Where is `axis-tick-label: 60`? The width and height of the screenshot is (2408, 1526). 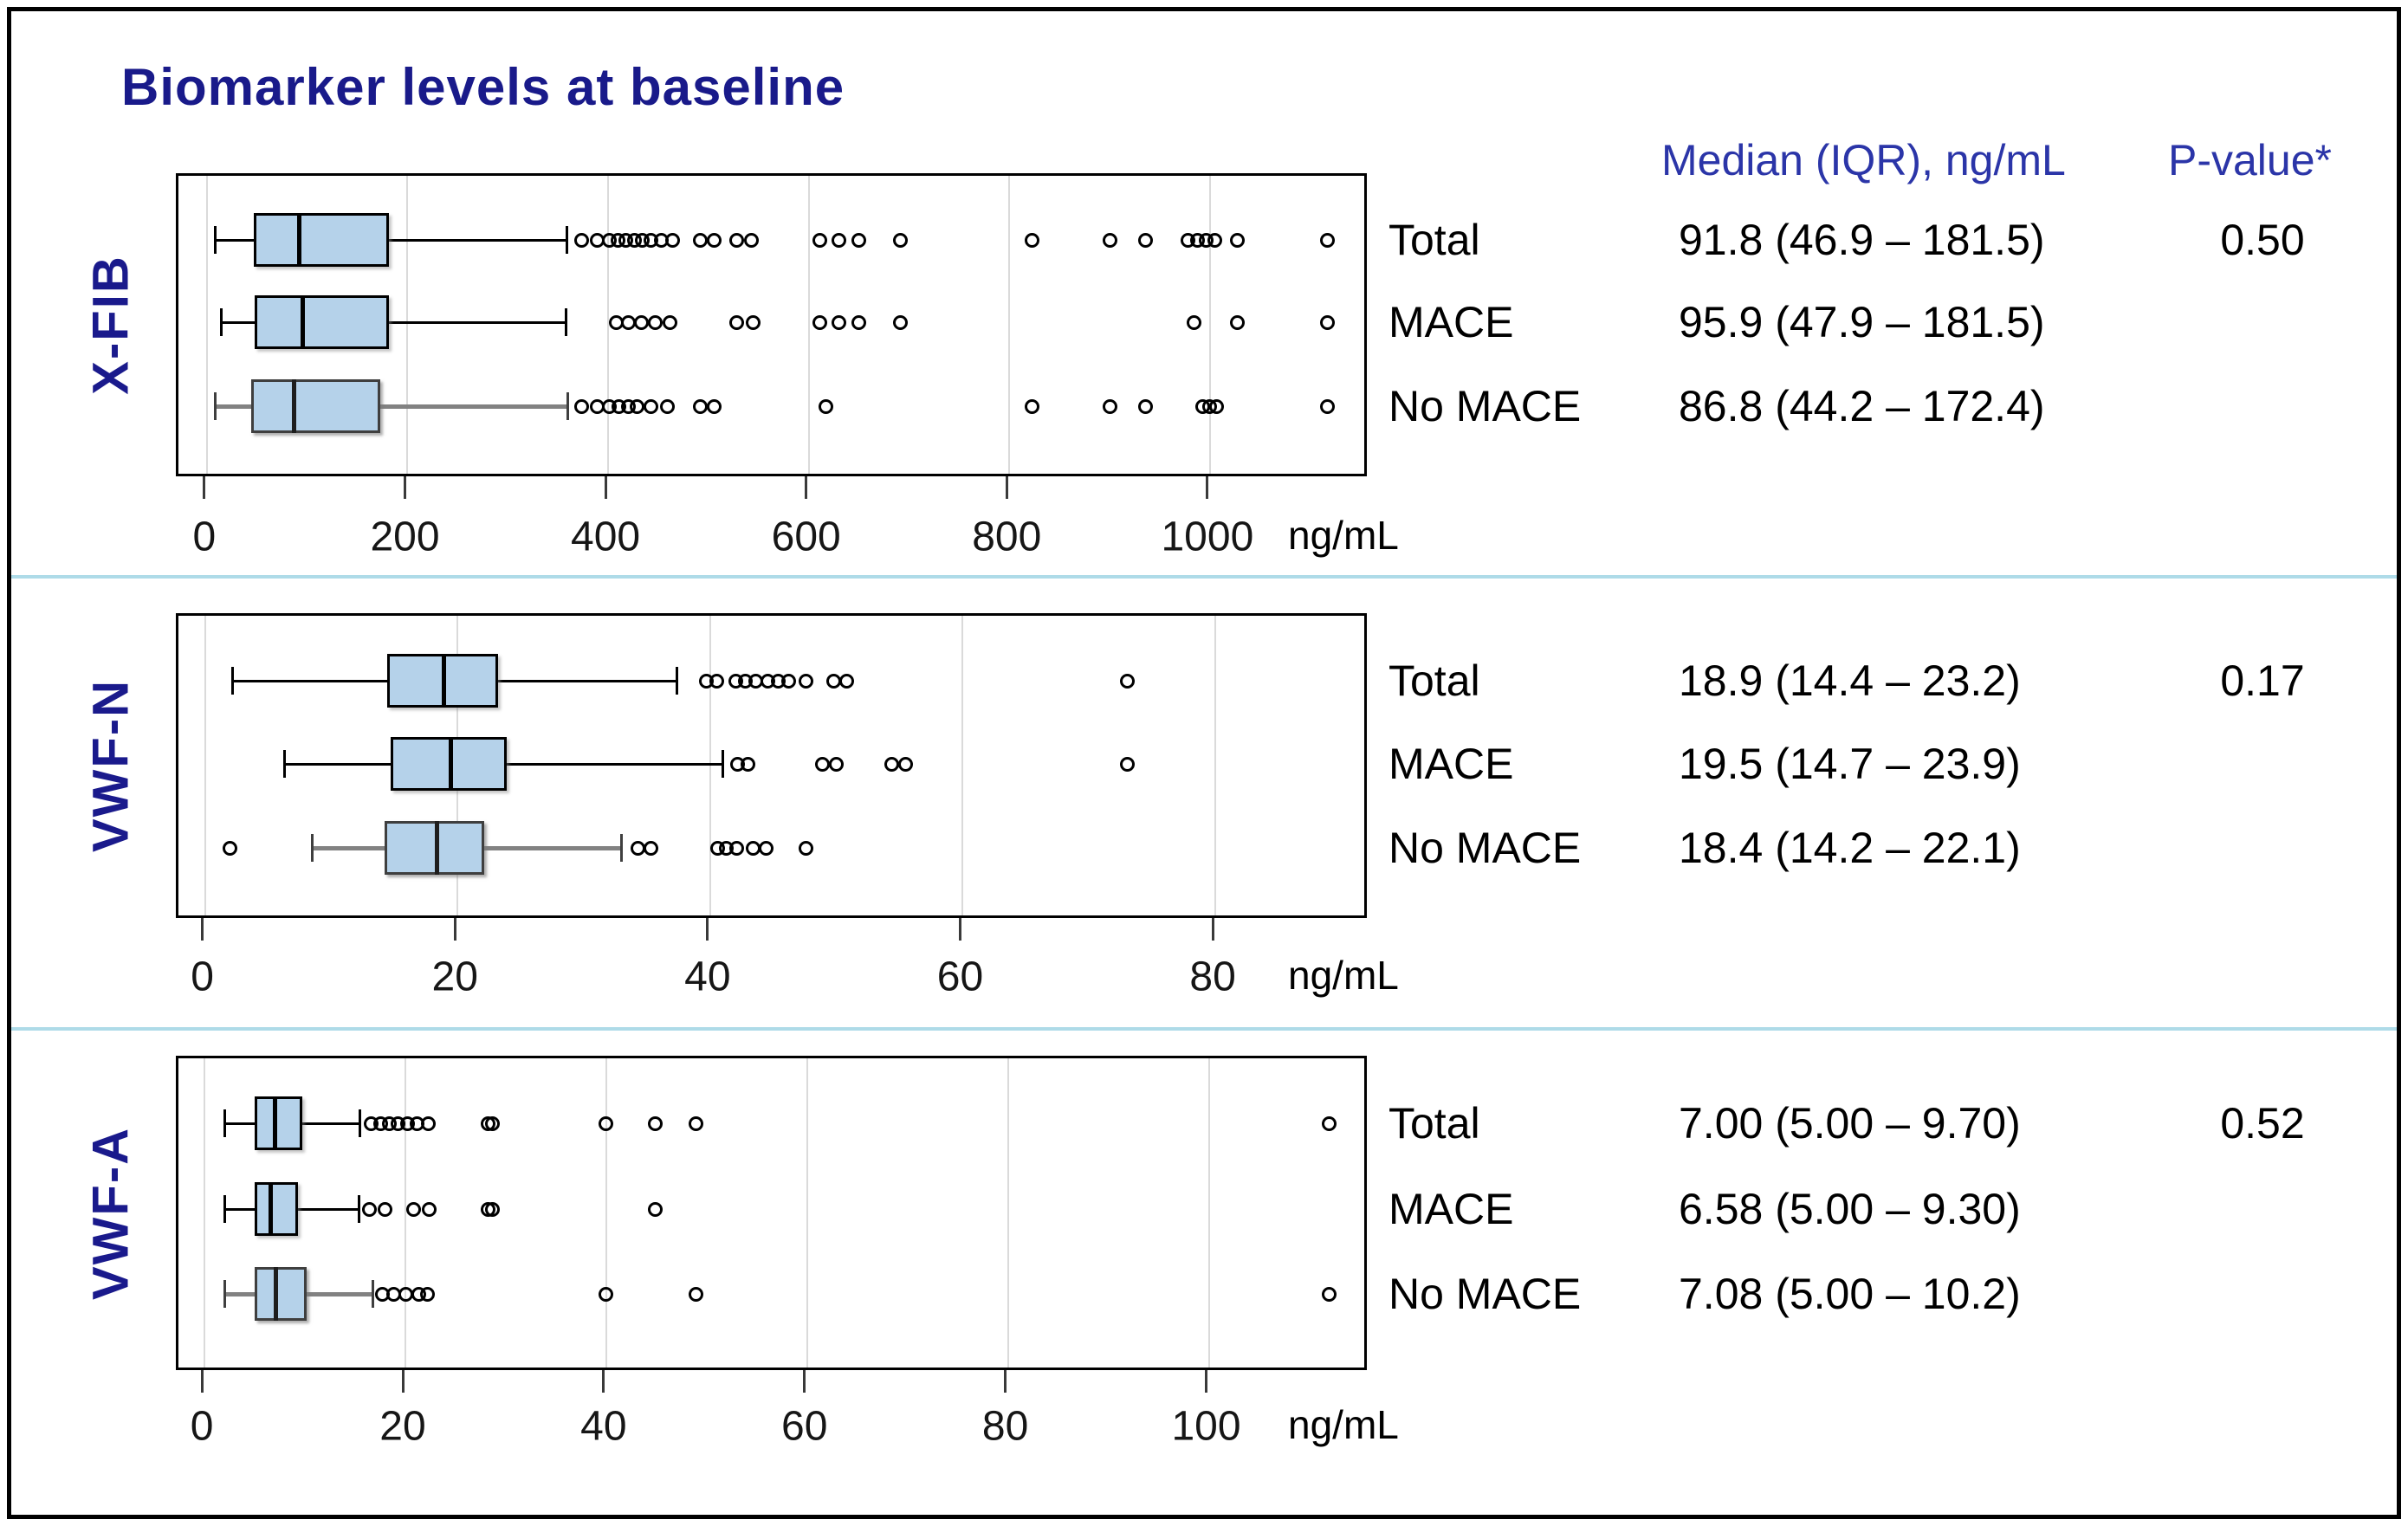 axis-tick-label: 60 is located at coordinates (960, 977).